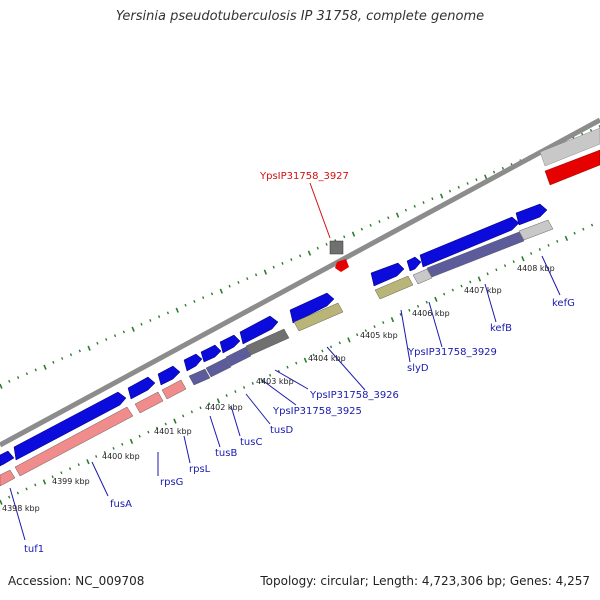 The width and height of the screenshot is (600, 600). What do you see at coordinates (414, 264) in the screenshot?
I see `gene-YpsIP31758_3929-arrow` at bounding box center [414, 264].